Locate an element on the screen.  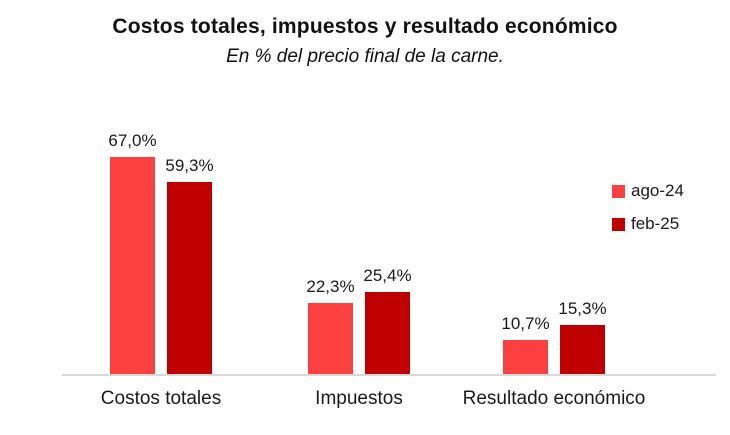
legend-label: feb-25 is located at coordinates (655, 223).